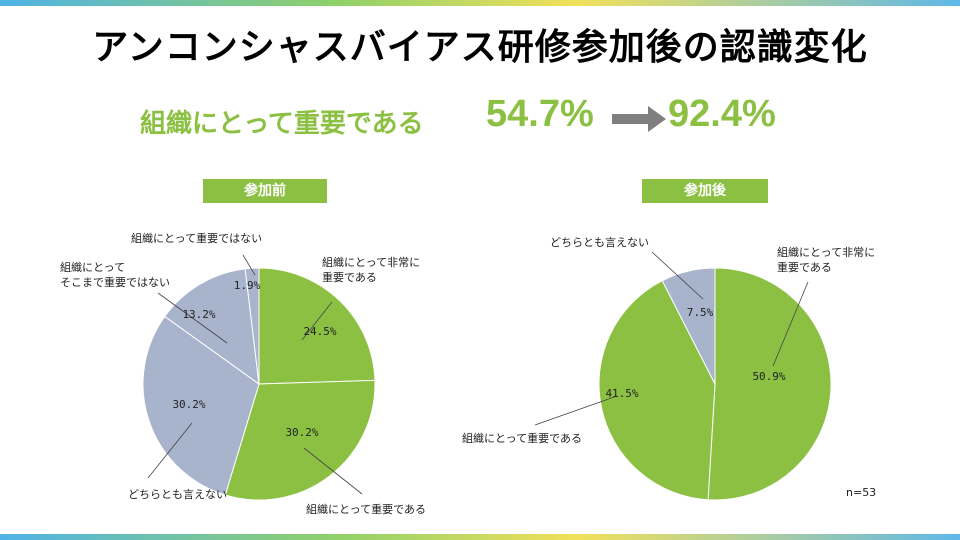 This screenshot has width=960, height=540. Describe the element at coordinates (639, 119) in the screenshot. I see `right-arrow-icon` at that location.